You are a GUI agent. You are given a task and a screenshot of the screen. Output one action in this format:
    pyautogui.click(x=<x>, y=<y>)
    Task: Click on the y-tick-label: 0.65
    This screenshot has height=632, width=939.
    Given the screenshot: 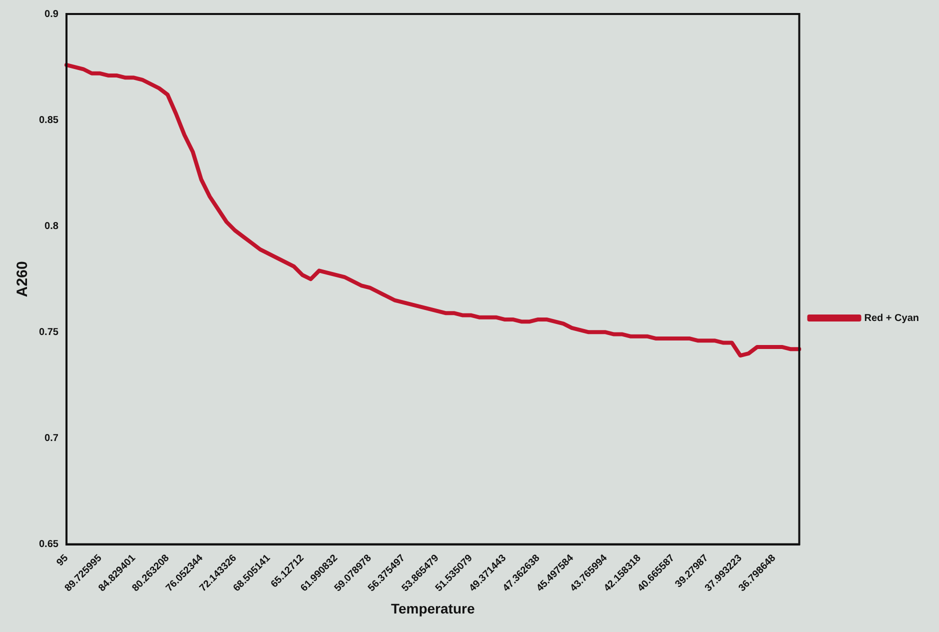 What is the action you would take?
    pyautogui.click(x=48, y=544)
    